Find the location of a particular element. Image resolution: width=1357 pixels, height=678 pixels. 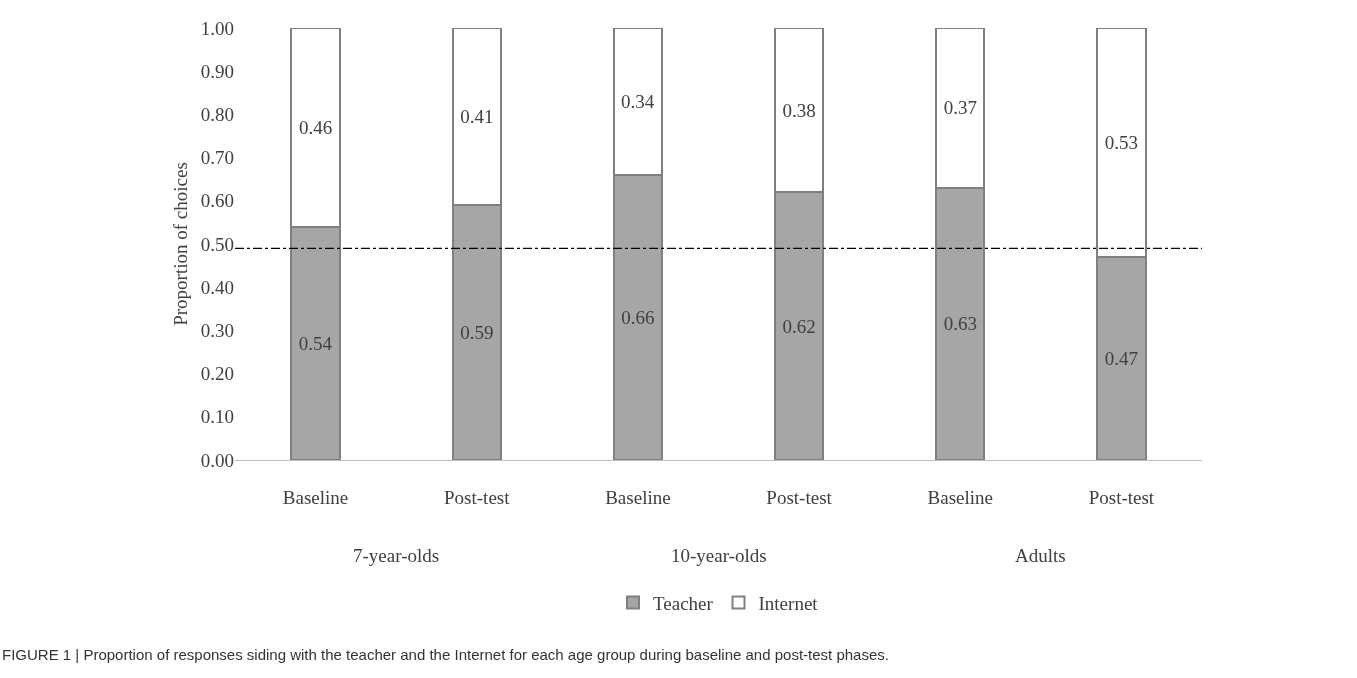

data-label: 0.46 is located at coordinates (315, 127).